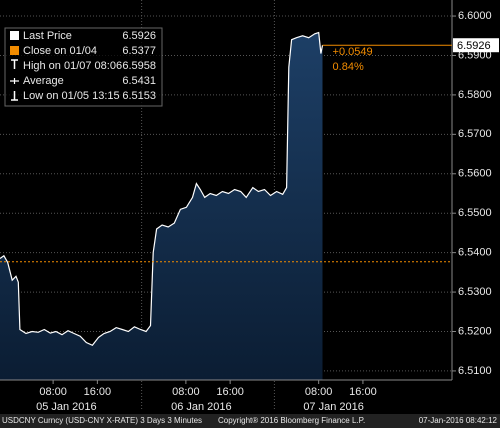  I want to click on annotation: 0.84%, so click(348, 67).